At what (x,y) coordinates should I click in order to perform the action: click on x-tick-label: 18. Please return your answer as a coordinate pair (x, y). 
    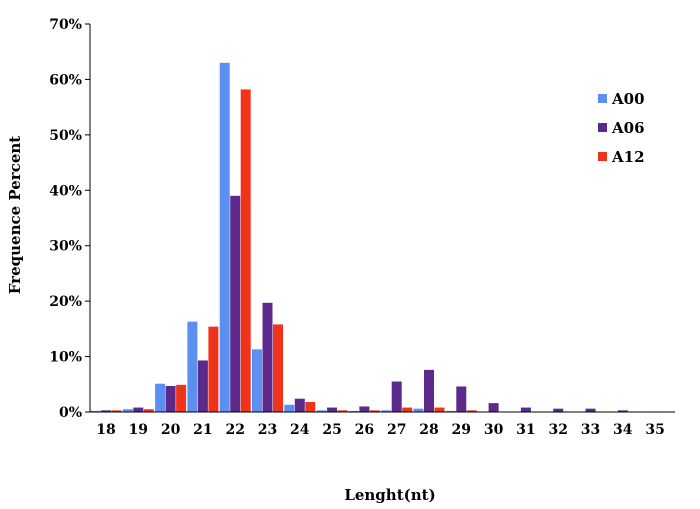
    Looking at the image, I should click on (105, 430).